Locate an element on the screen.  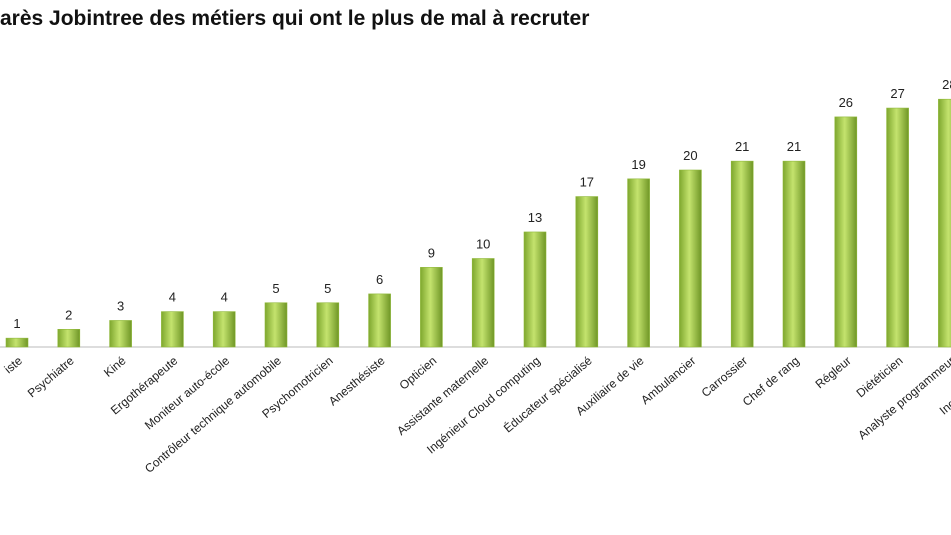
value-label: 27 is located at coordinates (897, 93).